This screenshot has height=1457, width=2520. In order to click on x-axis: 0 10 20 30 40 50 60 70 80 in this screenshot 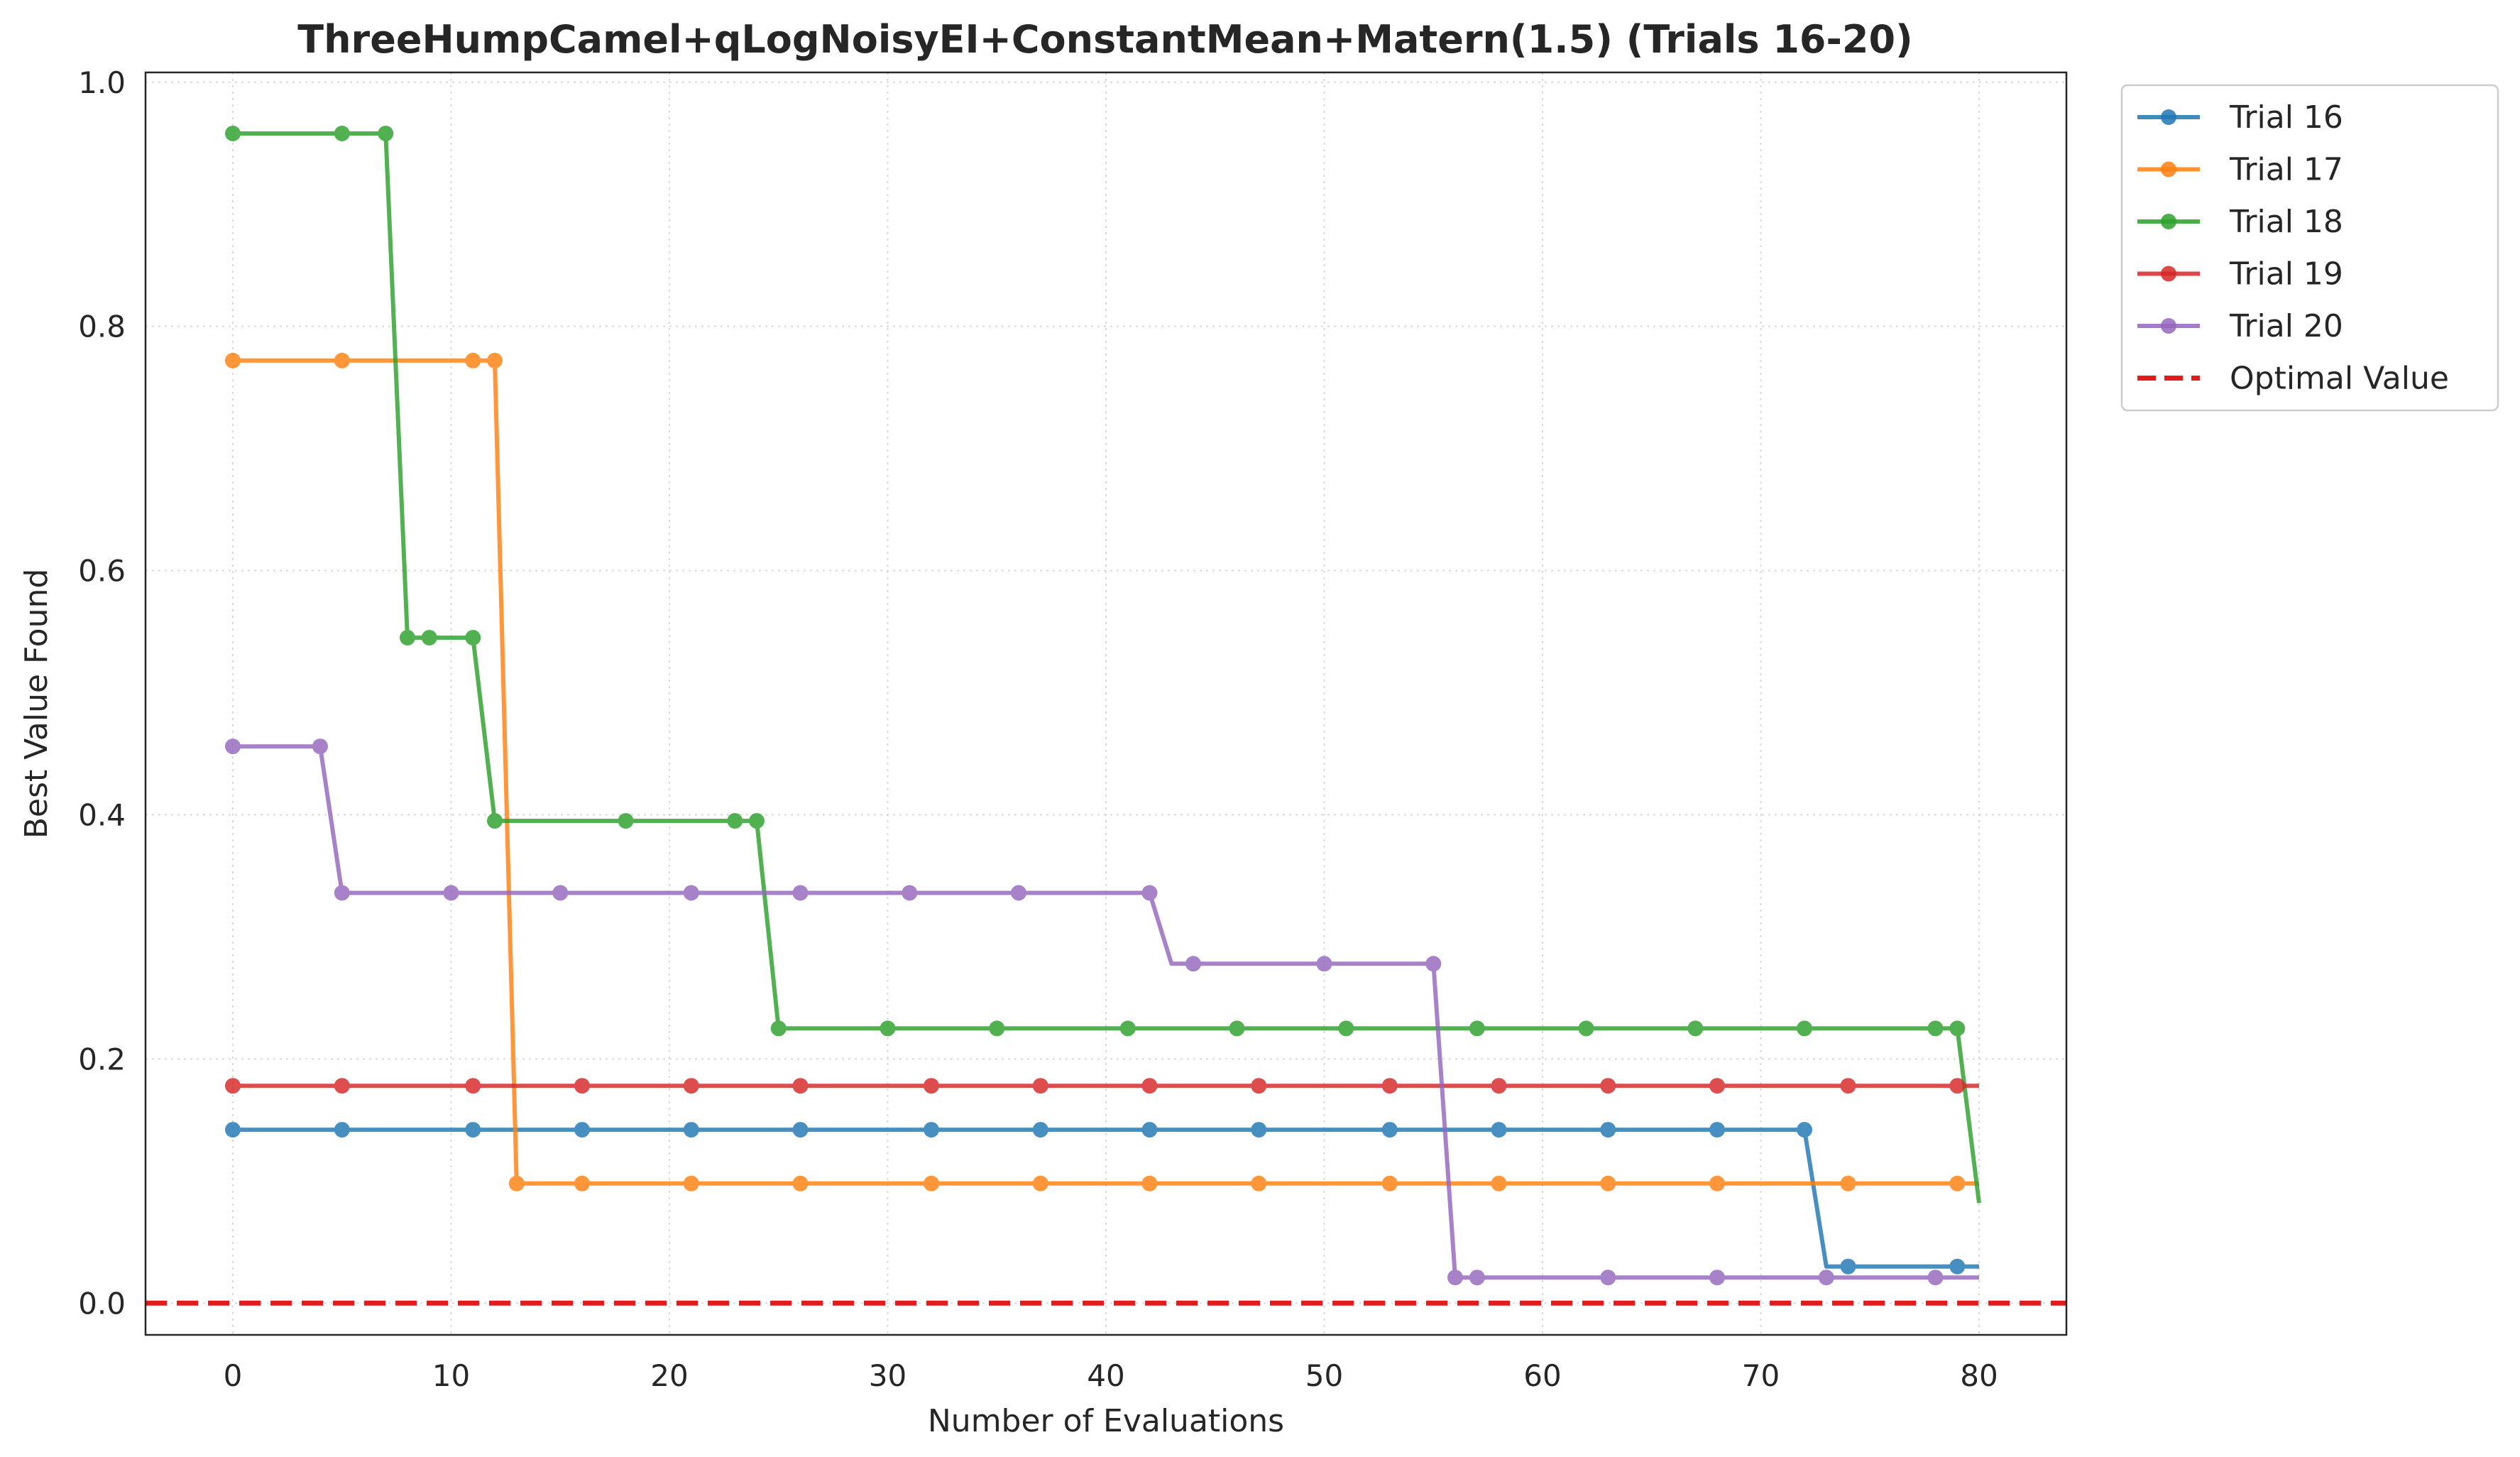, I will do `click(1111, 1375)`.